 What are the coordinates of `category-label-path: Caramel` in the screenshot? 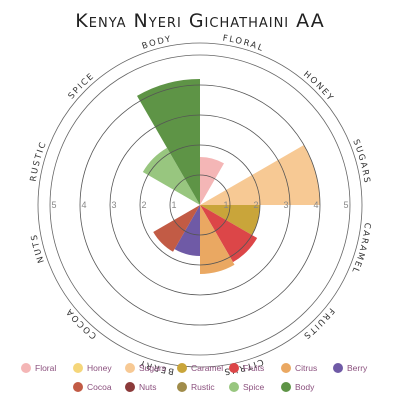 It's located at (360, 248).